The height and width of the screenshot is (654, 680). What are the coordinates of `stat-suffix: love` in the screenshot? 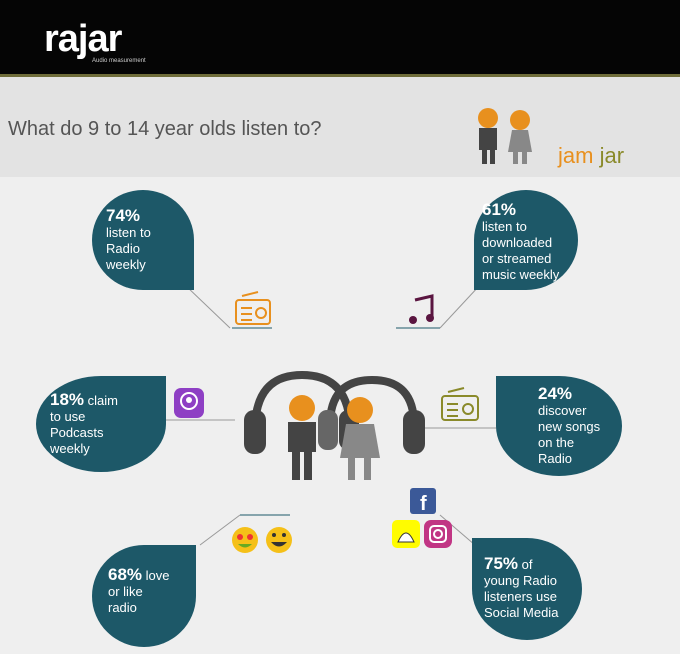 It's located at (157, 575).